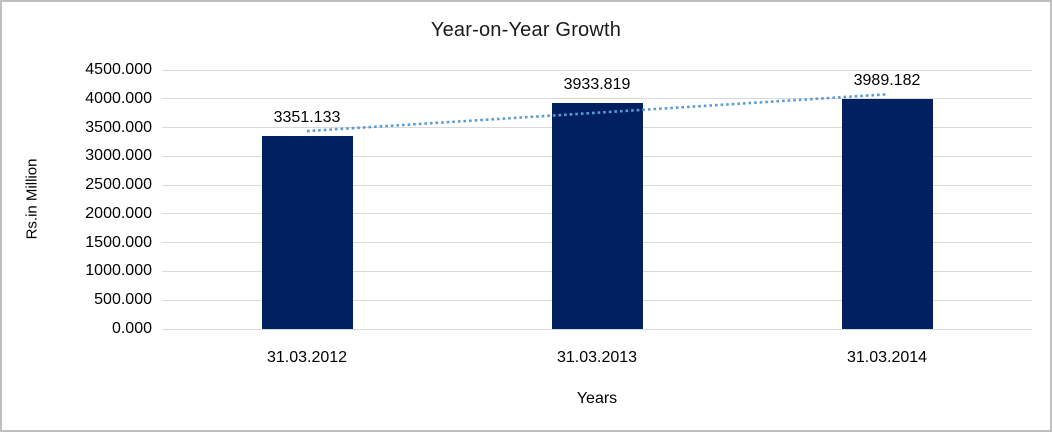 The height and width of the screenshot is (432, 1052). What do you see at coordinates (307, 118) in the screenshot?
I see `bar-value-label: 3351.133` at bounding box center [307, 118].